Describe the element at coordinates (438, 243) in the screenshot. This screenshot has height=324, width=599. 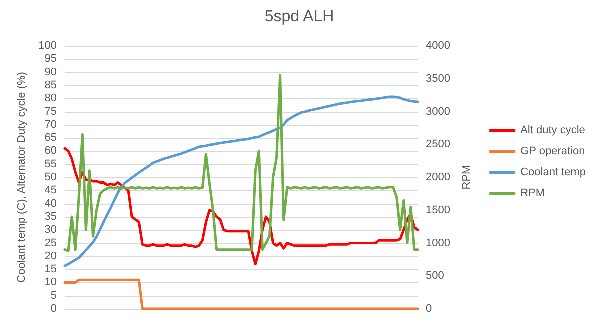
I see `y2-tick-label: 1000` at that location.